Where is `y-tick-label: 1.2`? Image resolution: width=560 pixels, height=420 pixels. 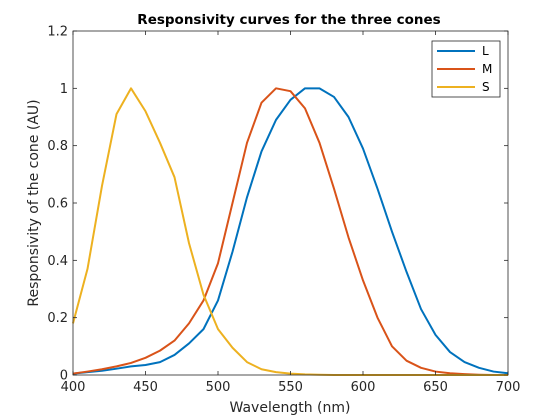
y-tick-label: 1.2 is located at coordinates (57, 32).